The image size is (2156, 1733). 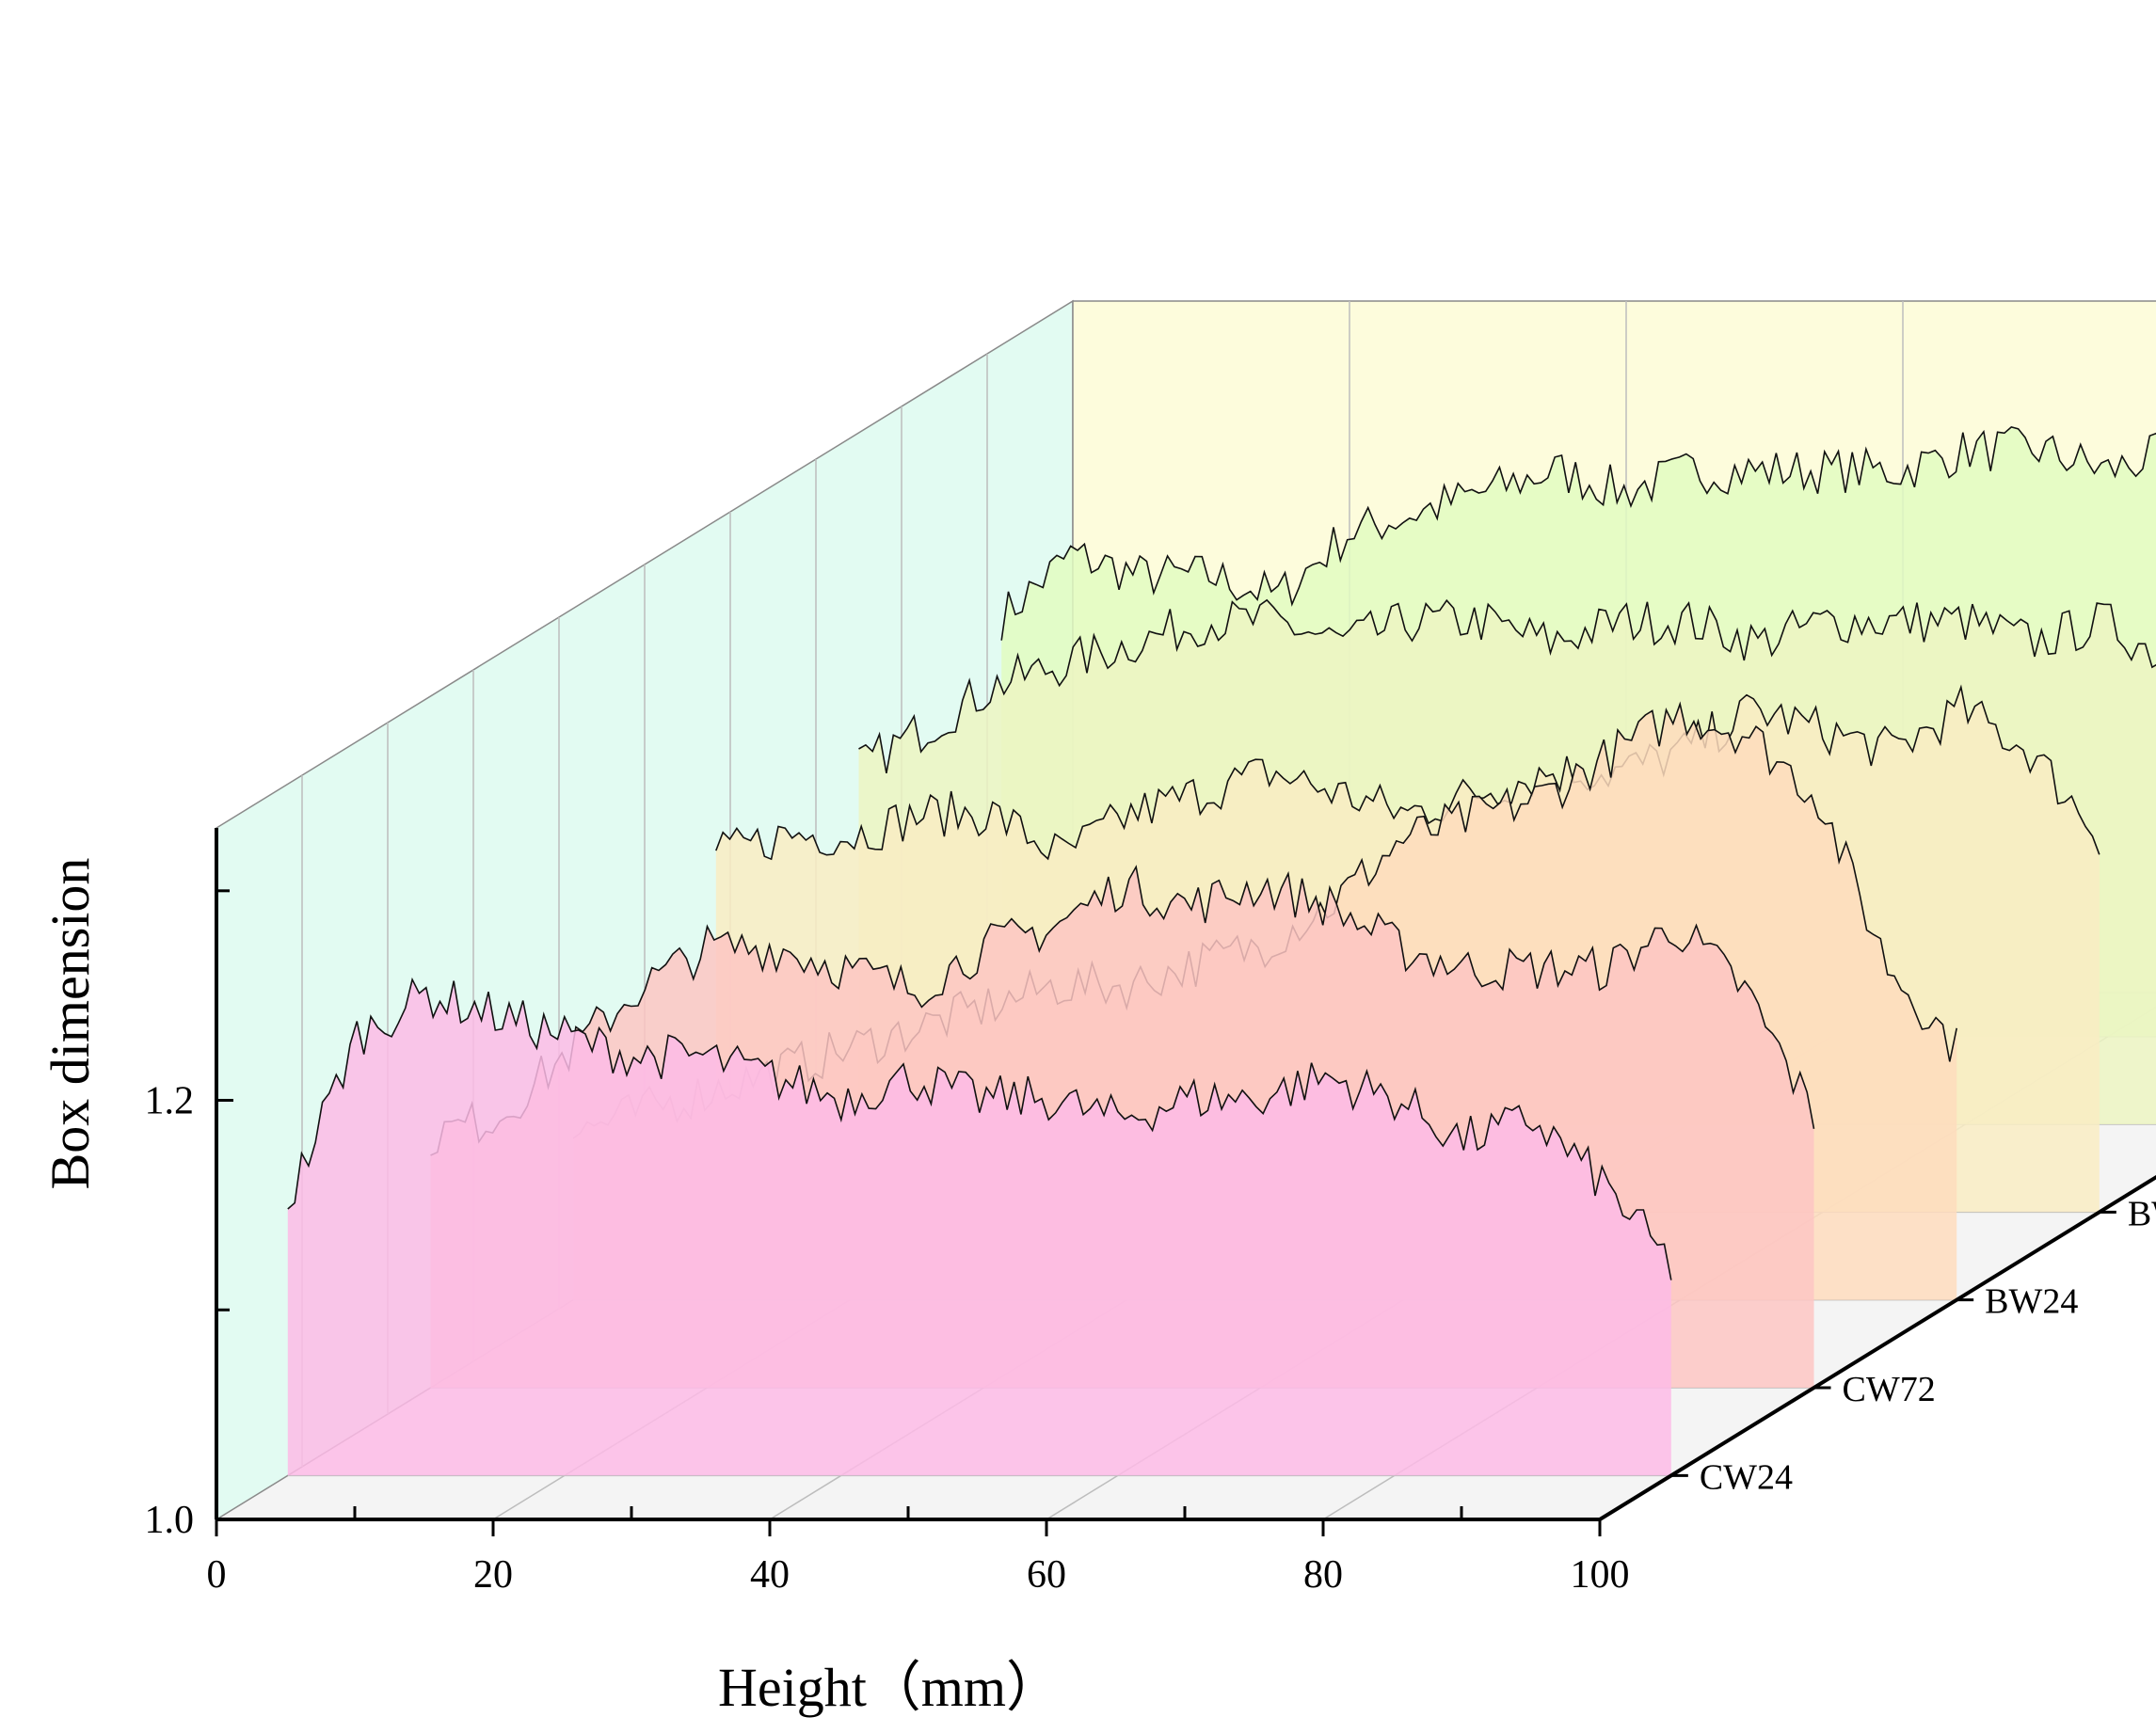 What do you see at coordinates (1578, 533) in the screenshot?
I see `series-line-xw72` at bounding box center [1578, 533].